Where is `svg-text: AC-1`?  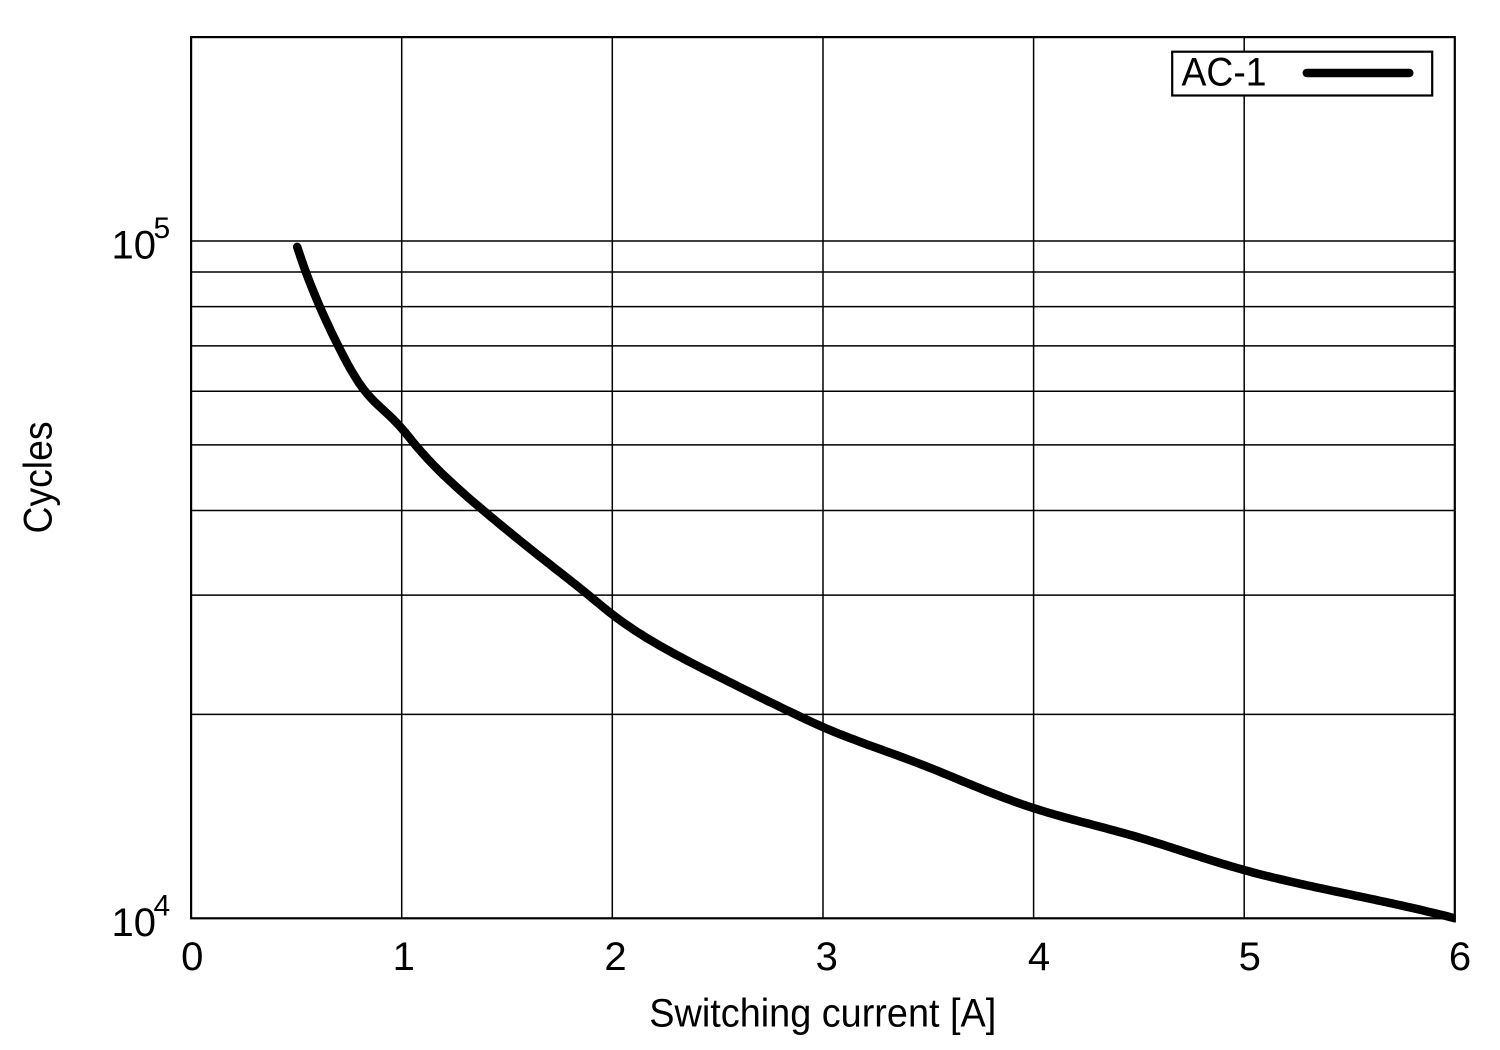 svg-text: AC-1 is located at coordinates (1224, 73).